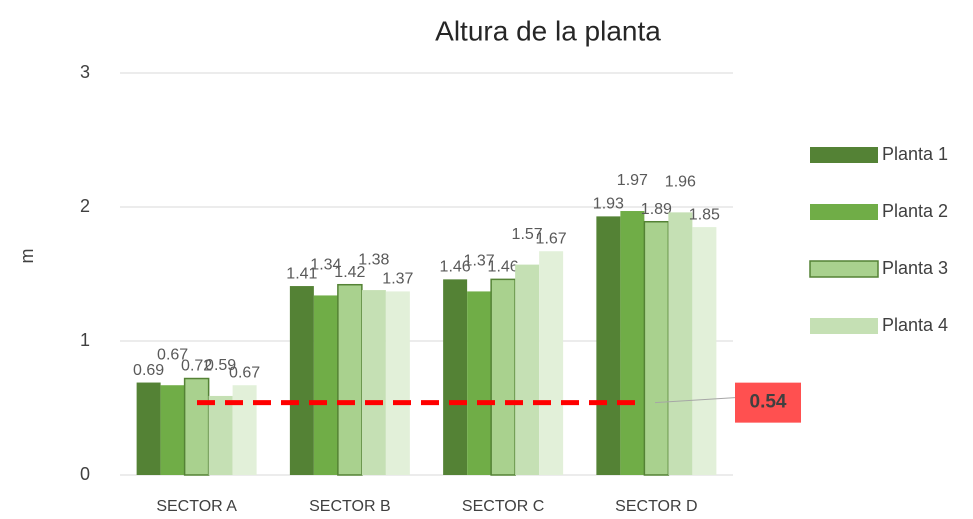 The width and height of the screenshot is (973, 519). I want to click on data-label: 1.67, so click(551, 238).